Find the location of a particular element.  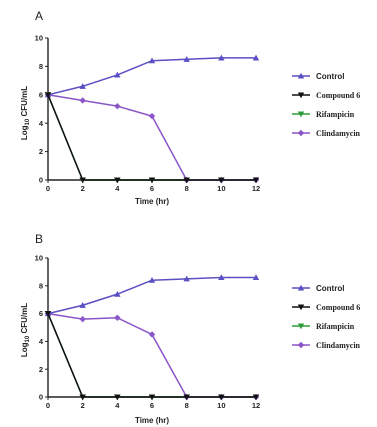

panel-a-legend-clindamycin-label: Clindamycin is located at coordinates (338, 133).